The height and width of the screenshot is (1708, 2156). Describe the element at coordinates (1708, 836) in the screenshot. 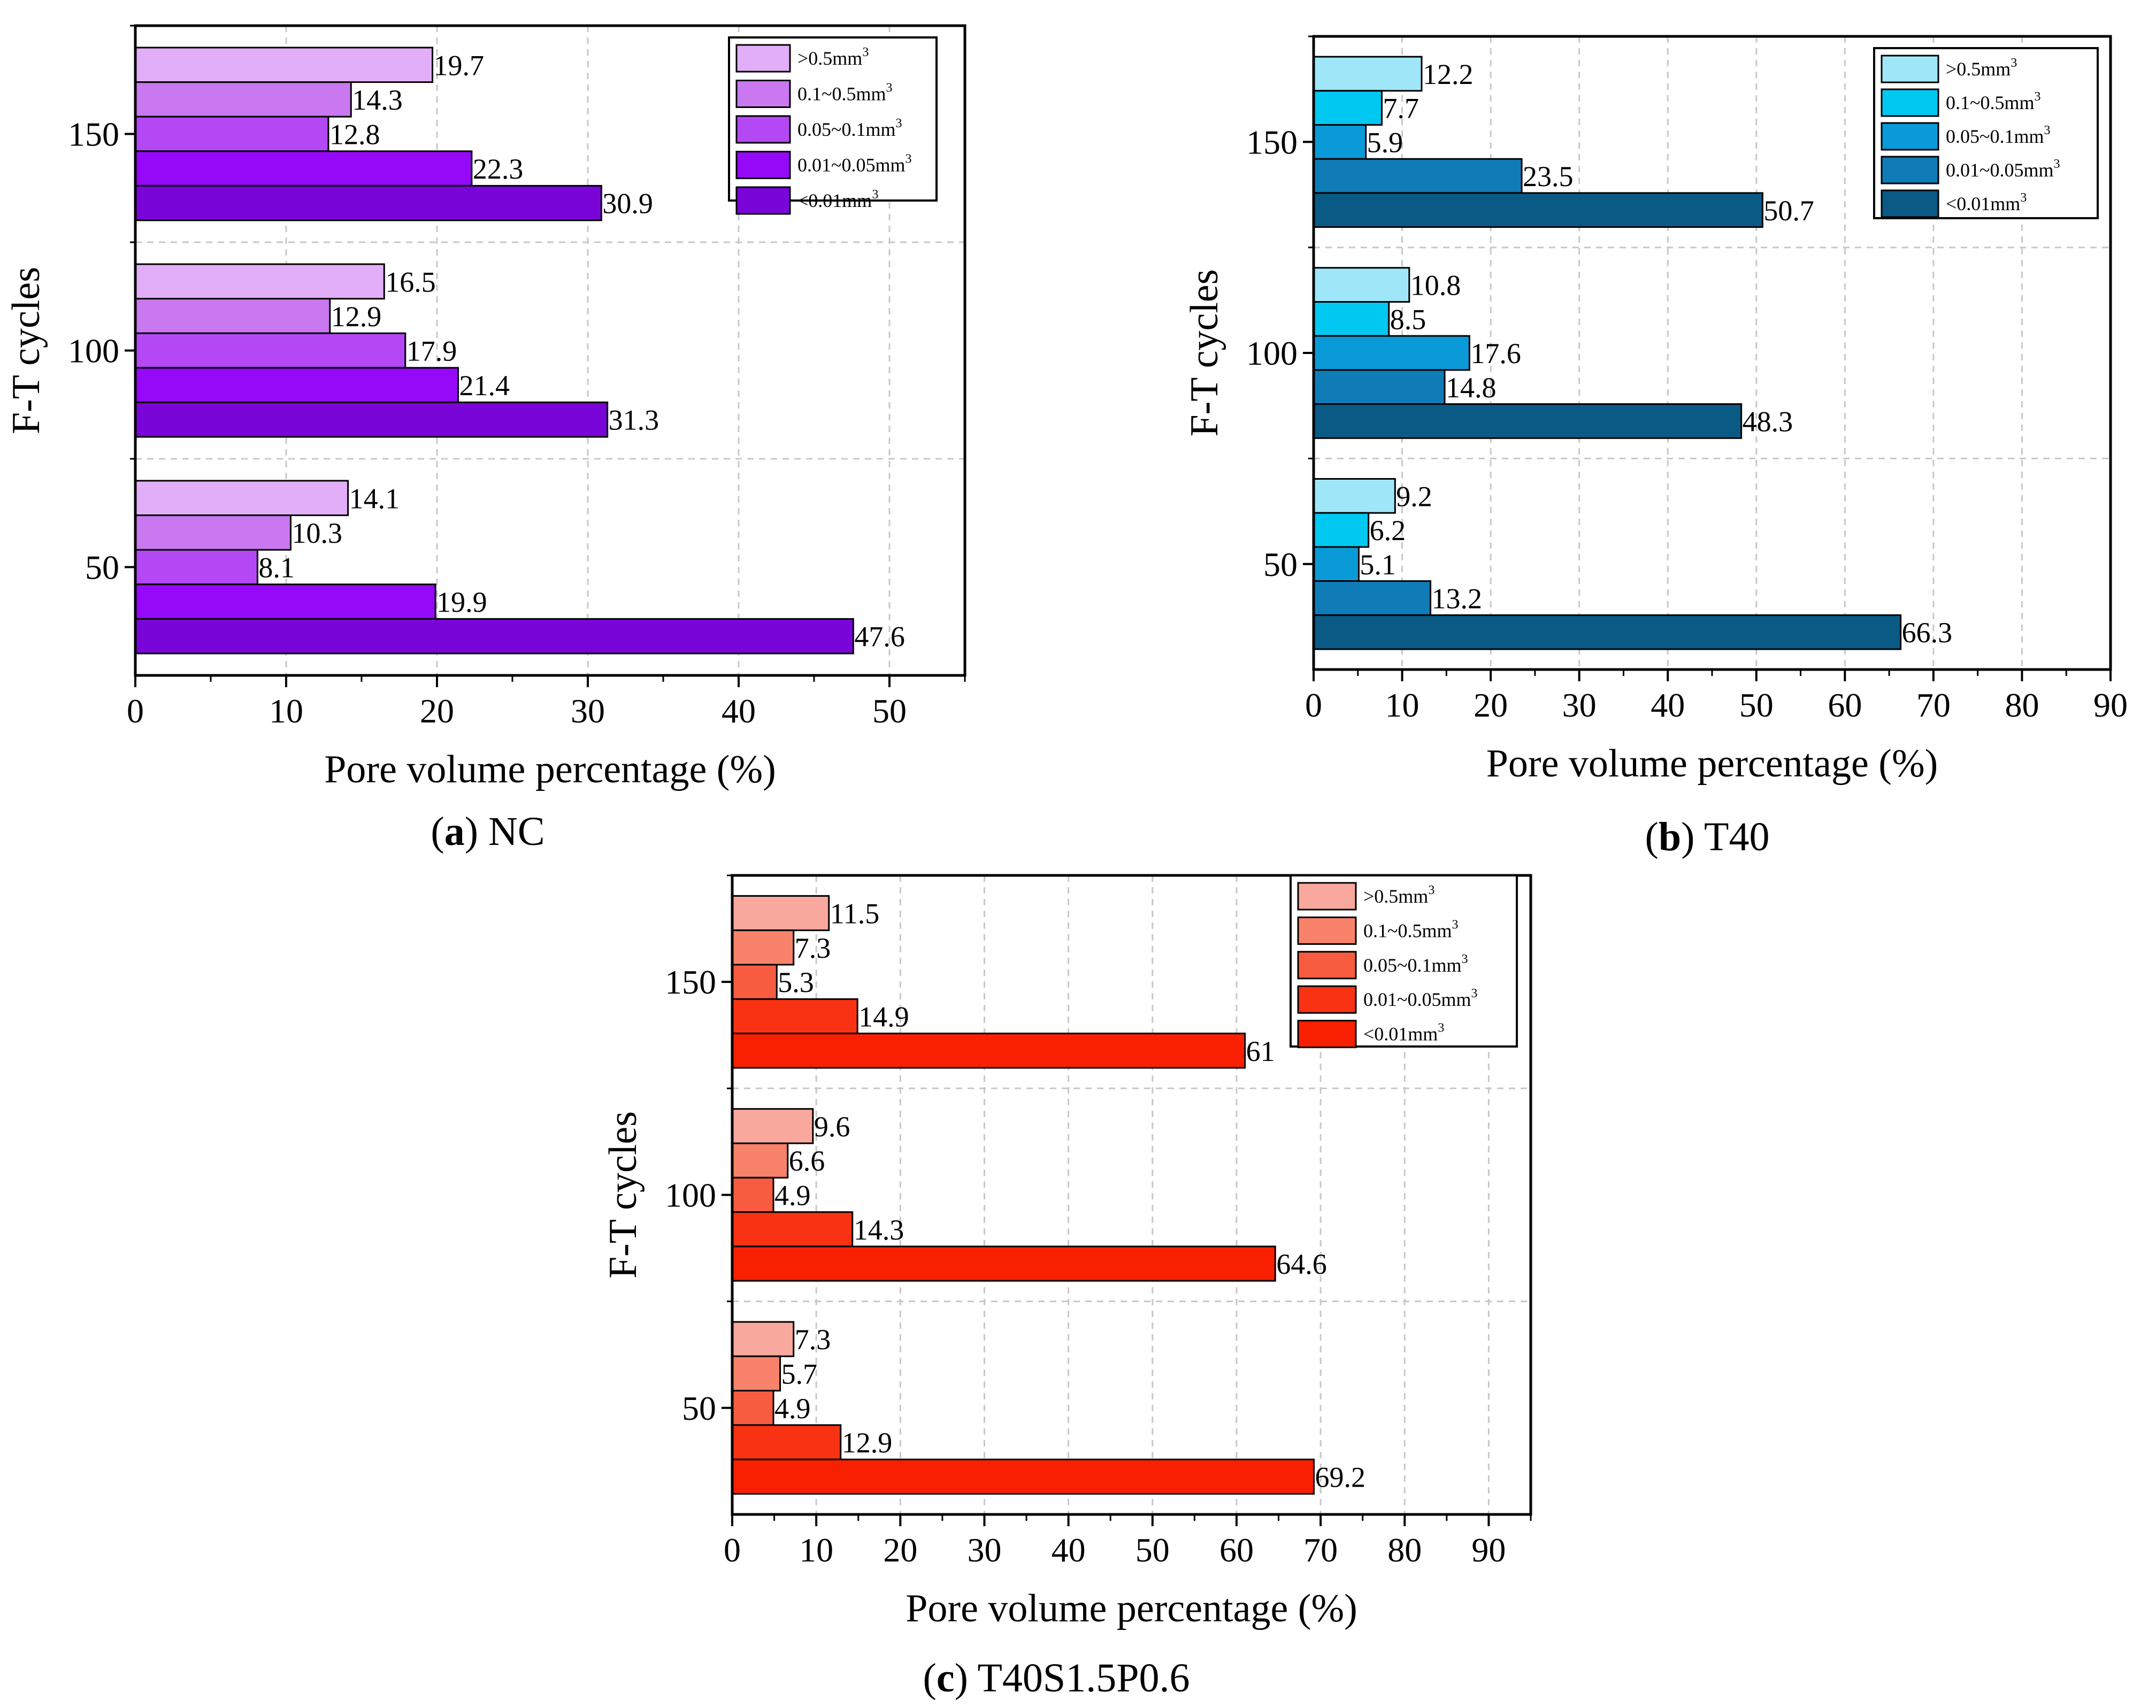

I see `caption: (b) T40` at that location.